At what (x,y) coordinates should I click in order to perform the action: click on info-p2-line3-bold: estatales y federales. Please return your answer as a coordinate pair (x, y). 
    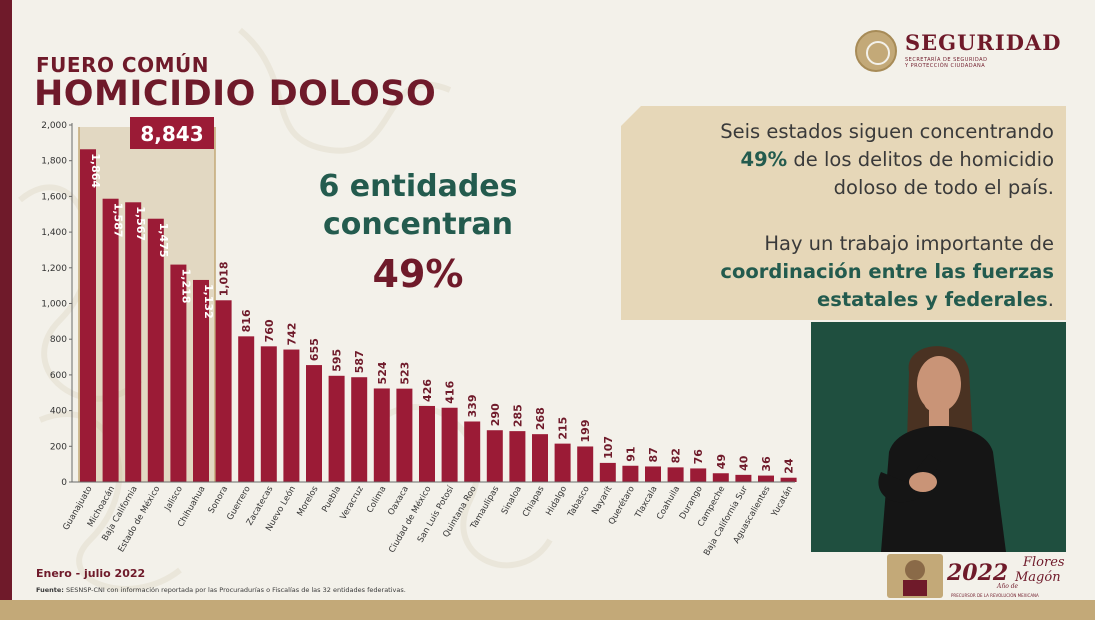
    Looking at the image, I should click on (932, 299).